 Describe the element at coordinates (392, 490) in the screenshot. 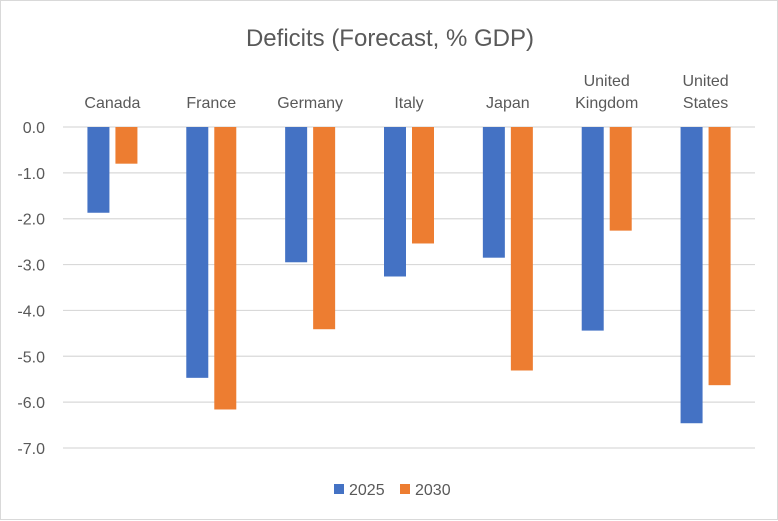

I see `legend: 2025 2030` at that location.